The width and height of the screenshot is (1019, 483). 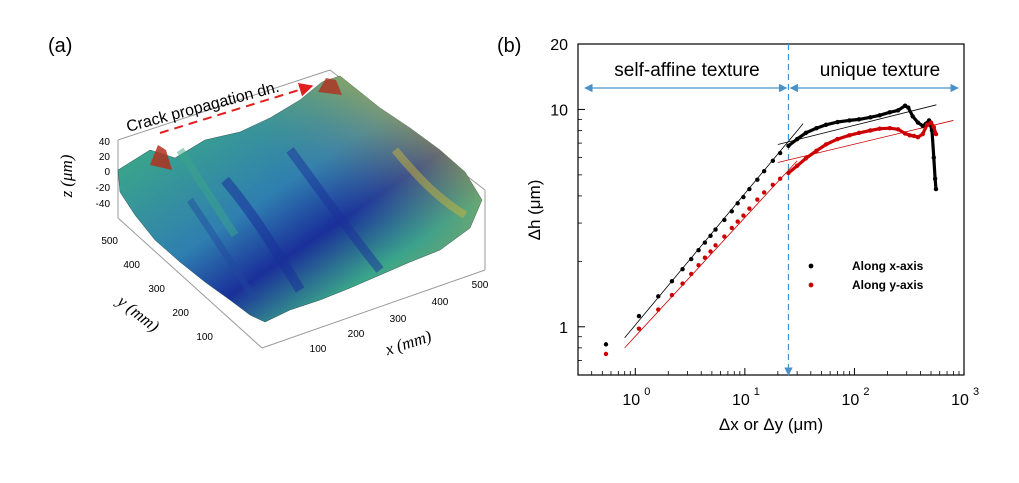 I want to click on unique-texture-label: unique texture, so click(x=880, y=70).